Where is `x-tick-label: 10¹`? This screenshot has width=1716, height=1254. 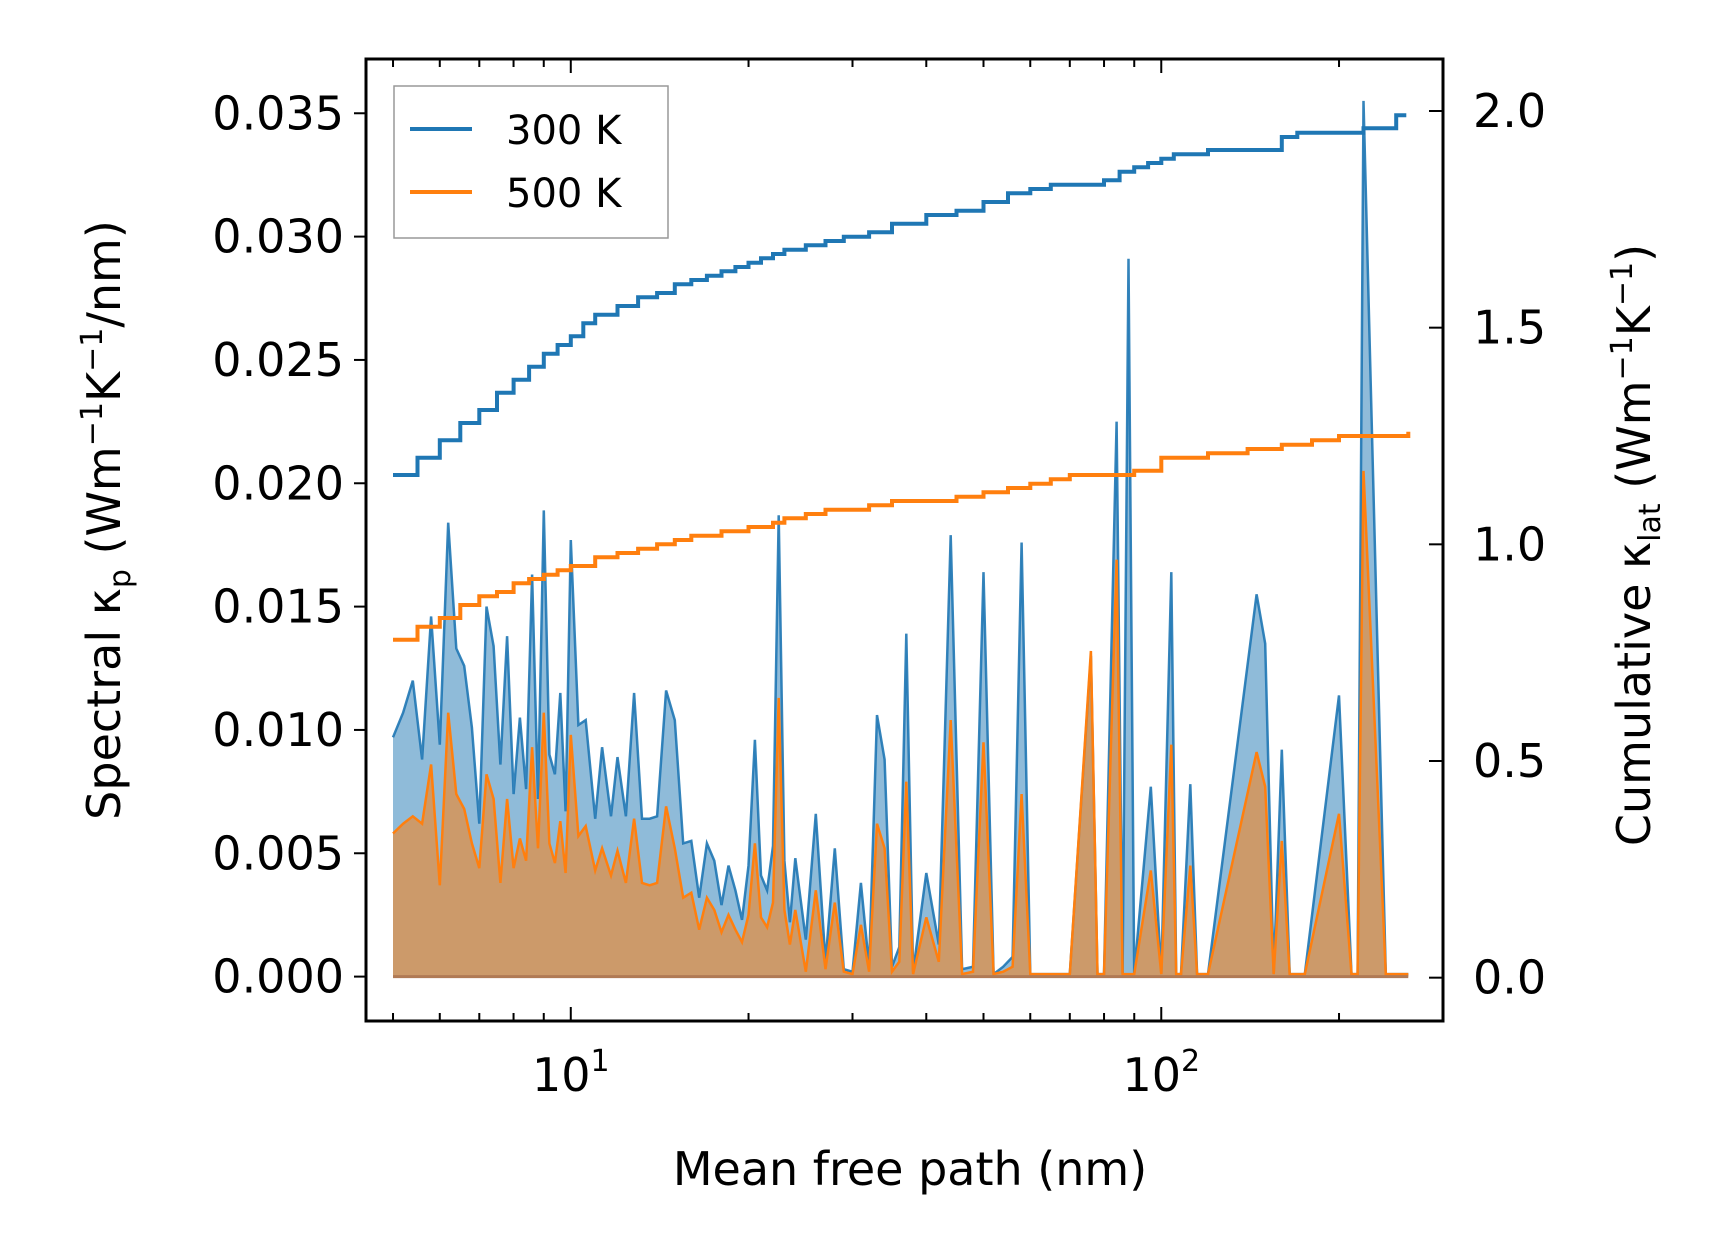 x-tick-label: 10¹ is located at coordinates (571, 1073).